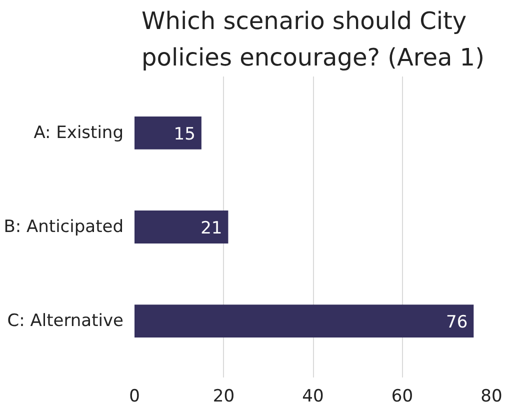  What do you see at coordinates (64, 227) in the screenshot?
I see `y-tick-label: B: Anticipated` at bounding box center [64, 227].